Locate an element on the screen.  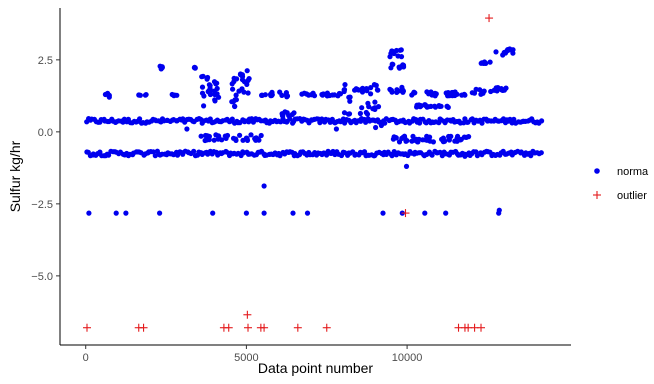
legend-label-normal: norma is located at coordinates (633, 172).